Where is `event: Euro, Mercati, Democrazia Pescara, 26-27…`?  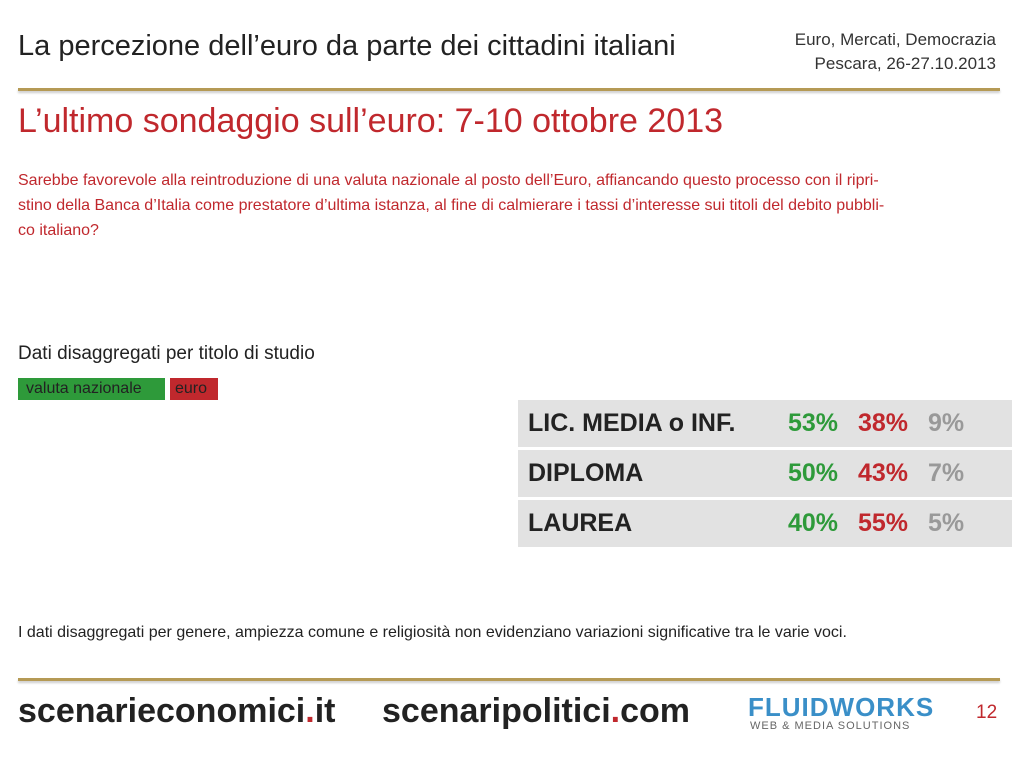 event: Euro, Mercati, Democrazia Pescara, 26-27… is located at coordinates (895, 52).